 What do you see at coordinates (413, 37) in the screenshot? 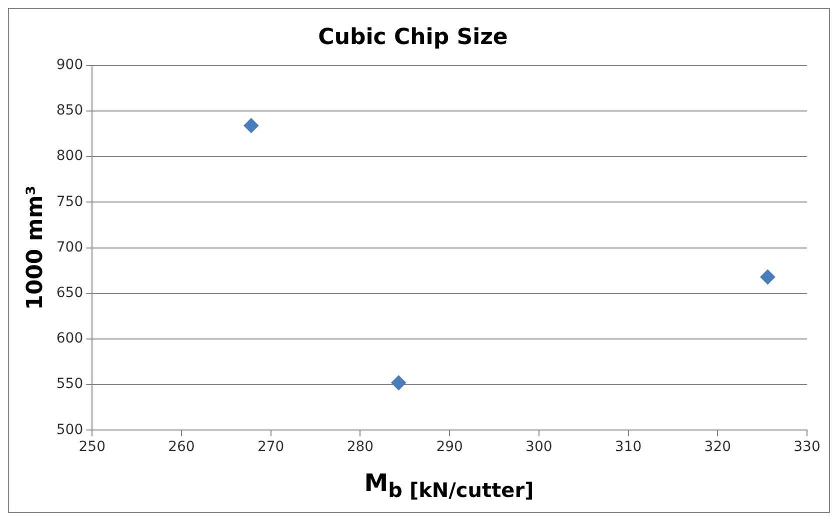
I see `chart-title: Cubic Chip Size` at bounding box center [413, 37].